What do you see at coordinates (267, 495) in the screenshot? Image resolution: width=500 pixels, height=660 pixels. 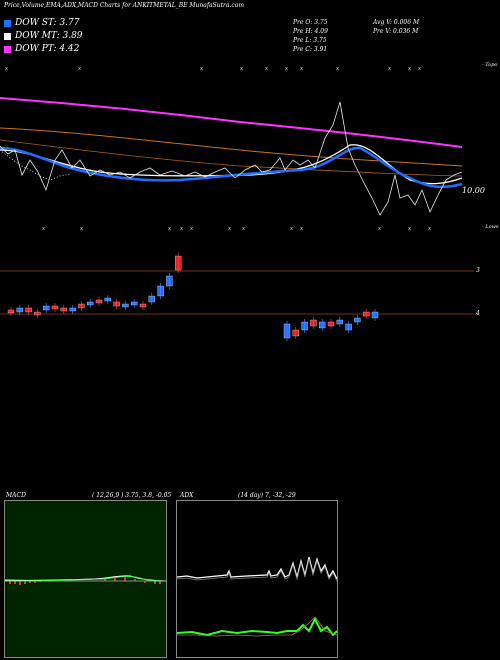 I see `adx-params: (14 day) 7, -32, -29` at bounding box center [267, 495].